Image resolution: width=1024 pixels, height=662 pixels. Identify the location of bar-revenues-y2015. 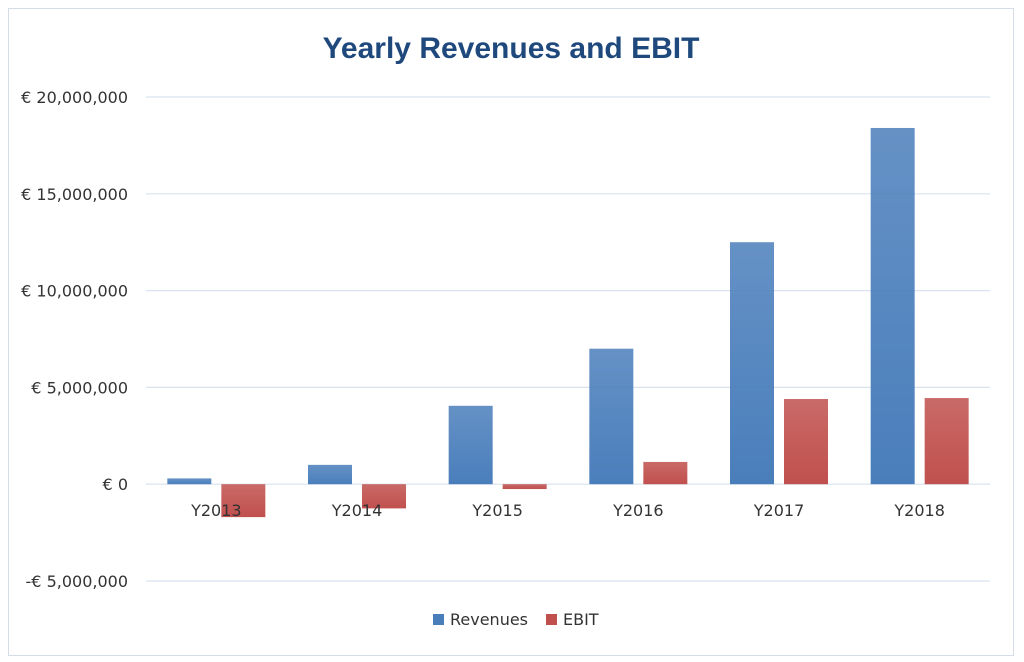
(470, 445).